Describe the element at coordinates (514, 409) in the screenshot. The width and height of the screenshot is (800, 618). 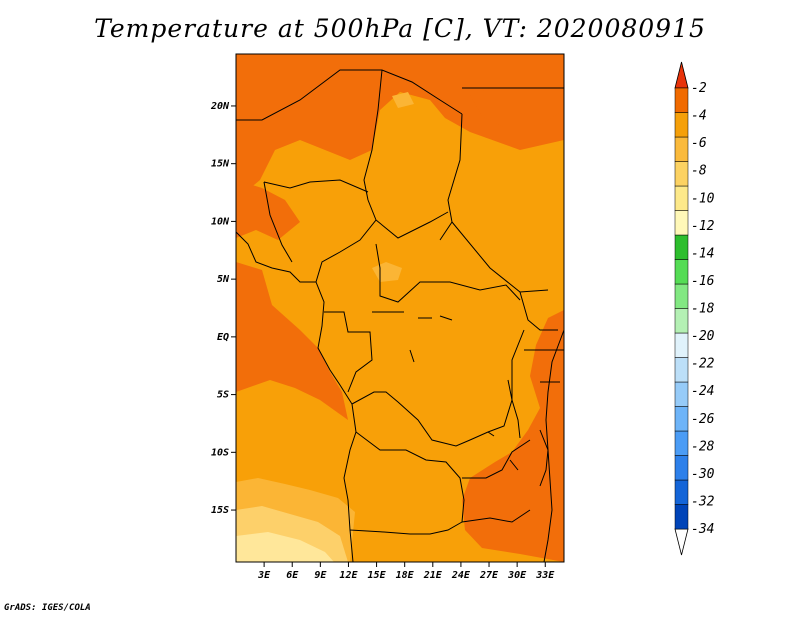
I see `lake-tanganyika` at that location.